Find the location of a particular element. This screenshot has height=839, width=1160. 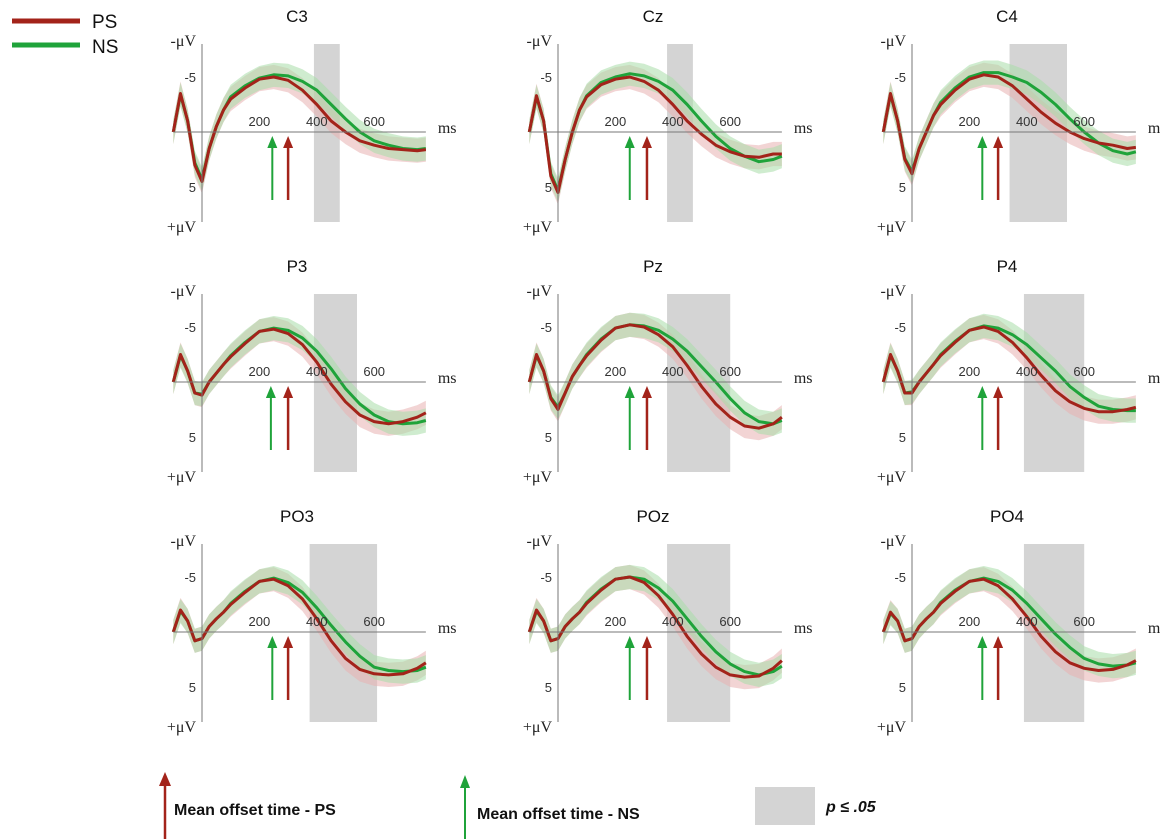

panel-c3: C3 -μV +μV -5 5 200 400 600 ms is located at coordinates (312, 121).